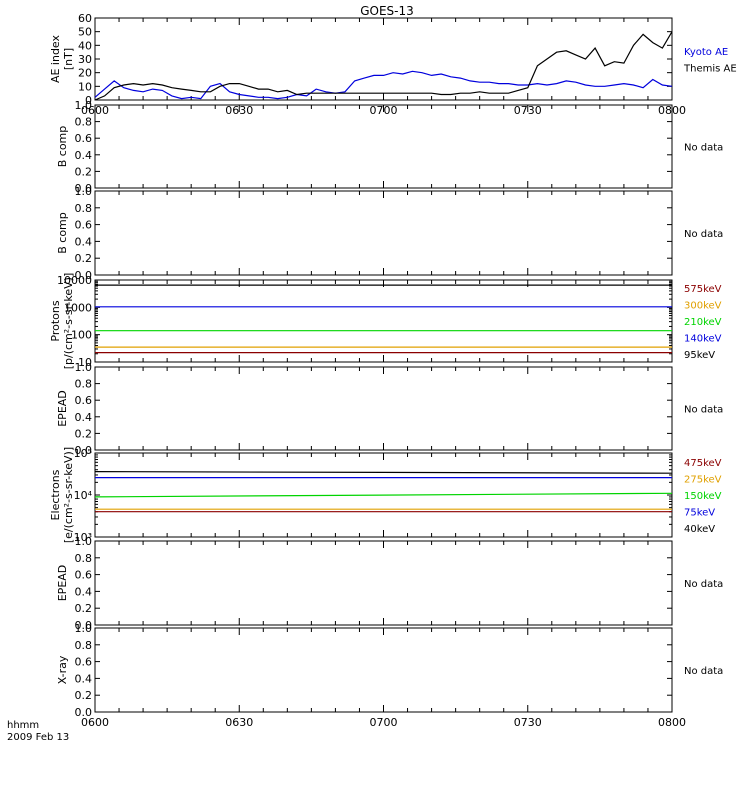 The height and width of the screenshot is (804, 750). I want to click on date-label: 2009 Feb 13, so click(38, 737).